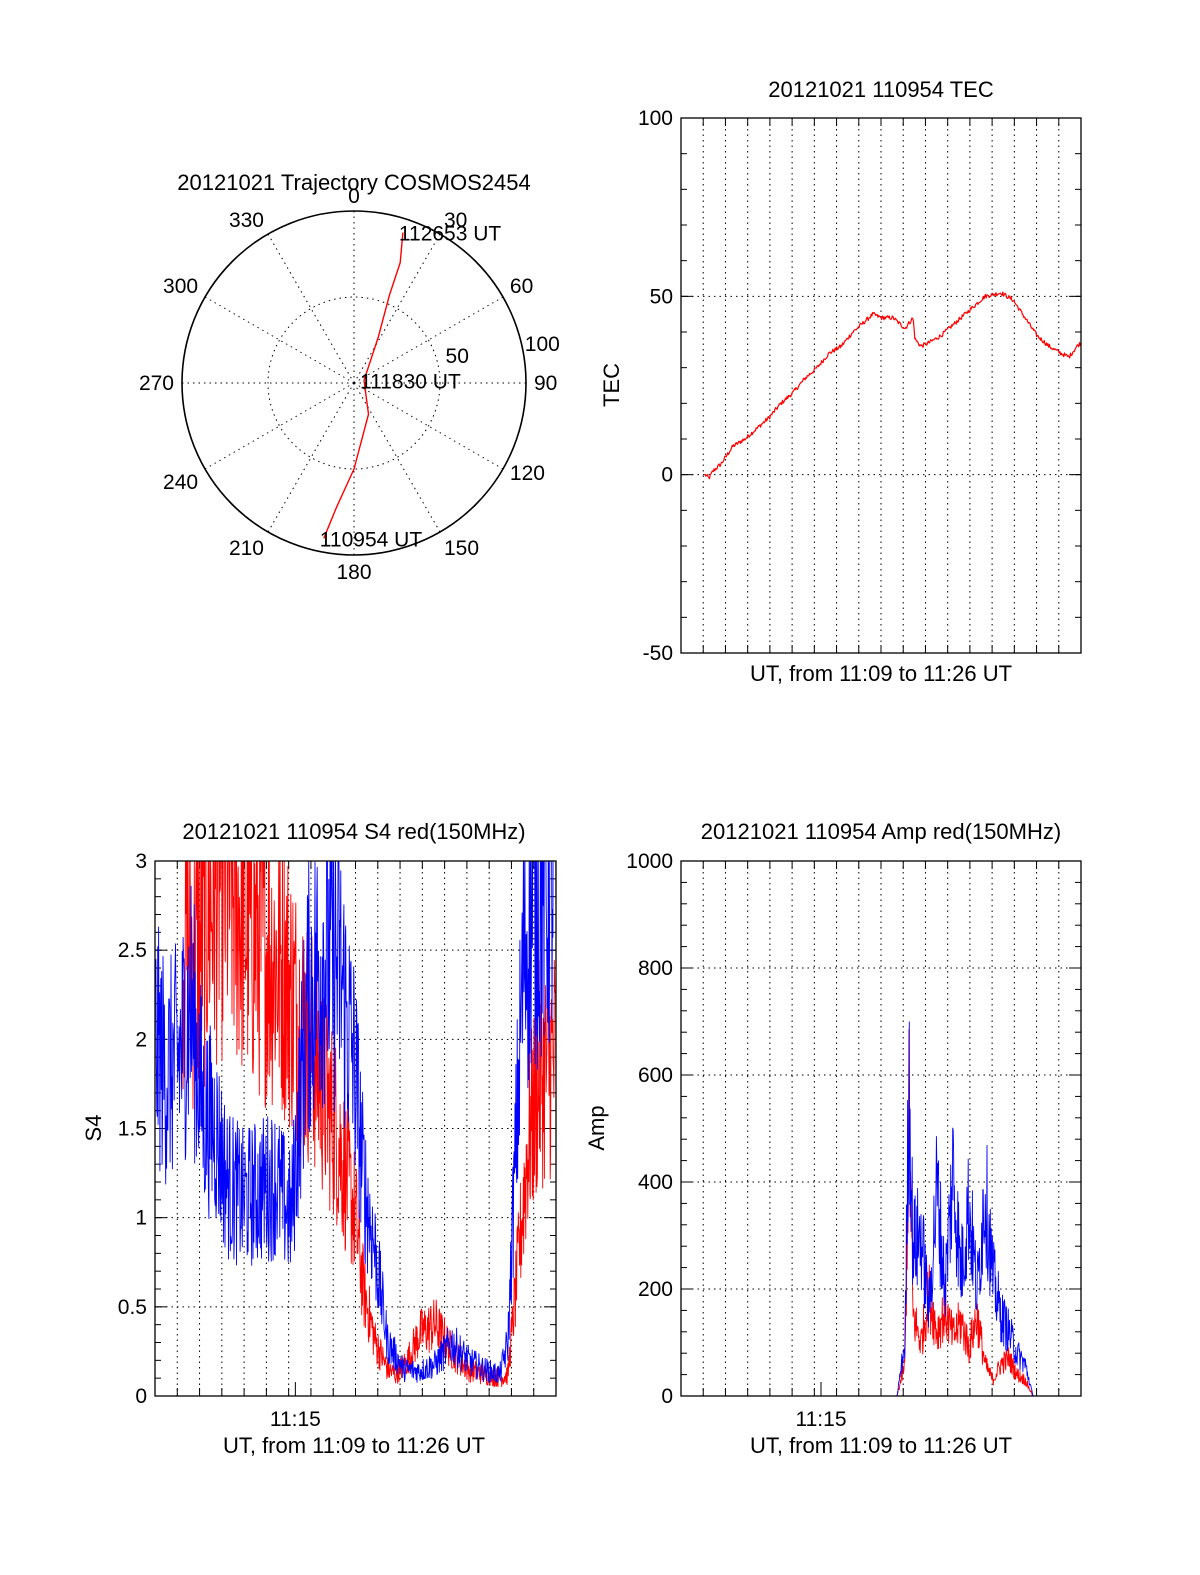 Image resolution: width=1200 pixels, height=1575 pixels. I want to click on y-tick-label: 200, so click(655, 1289).